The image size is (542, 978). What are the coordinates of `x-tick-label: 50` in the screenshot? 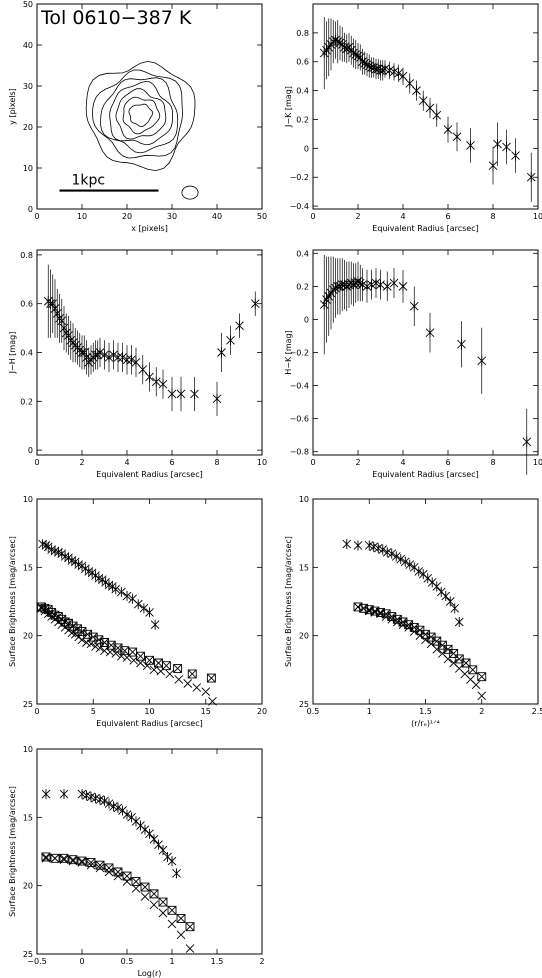 It's located at (262, 216).